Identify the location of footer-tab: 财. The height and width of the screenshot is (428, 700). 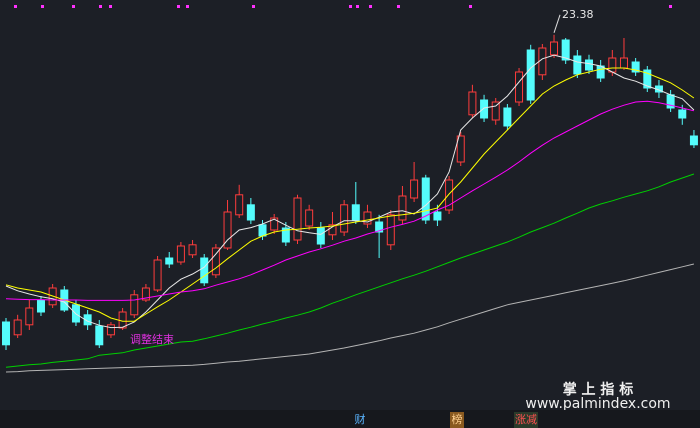
(360, 419).